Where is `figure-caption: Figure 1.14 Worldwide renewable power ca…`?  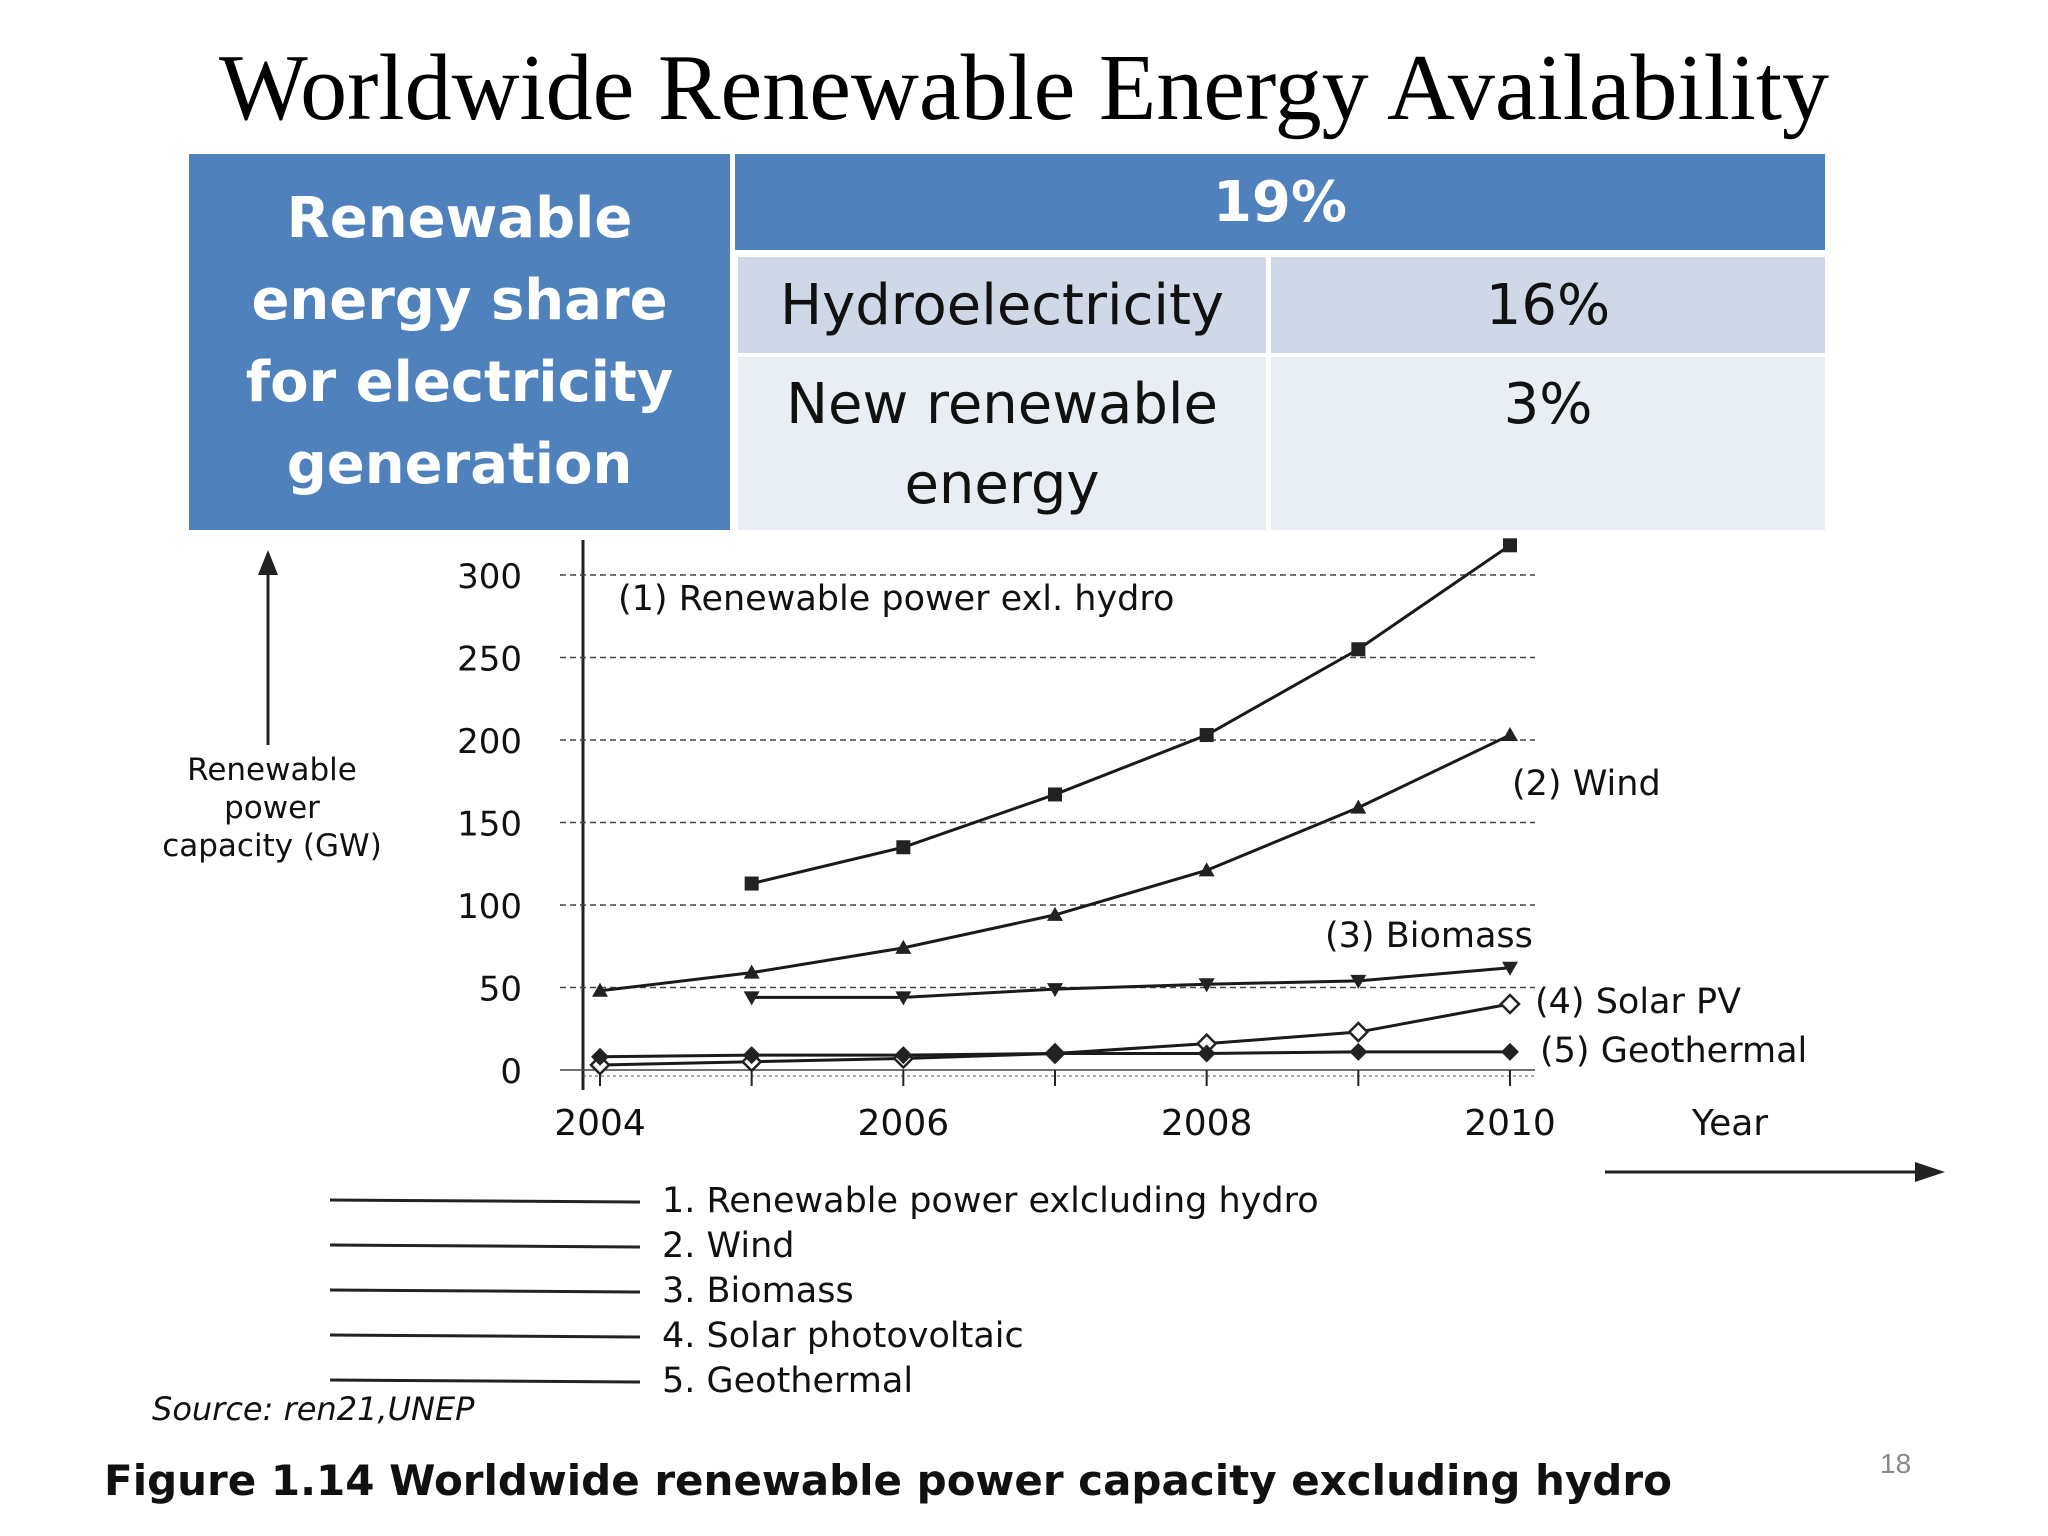
figure-caption: Figure 1.14 Worldwide renewable power ca… is located at coordinates (888, 1480).